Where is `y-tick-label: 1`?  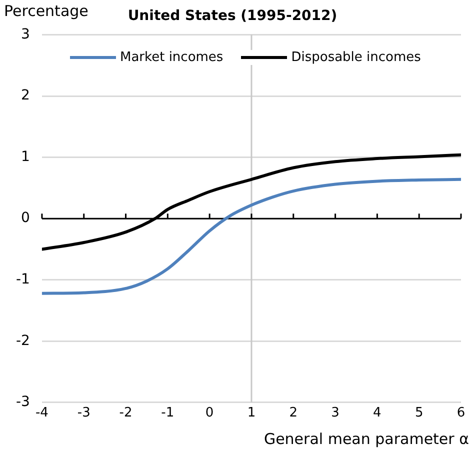 y-tick-label: 1 is located at coordinates (25, 156).